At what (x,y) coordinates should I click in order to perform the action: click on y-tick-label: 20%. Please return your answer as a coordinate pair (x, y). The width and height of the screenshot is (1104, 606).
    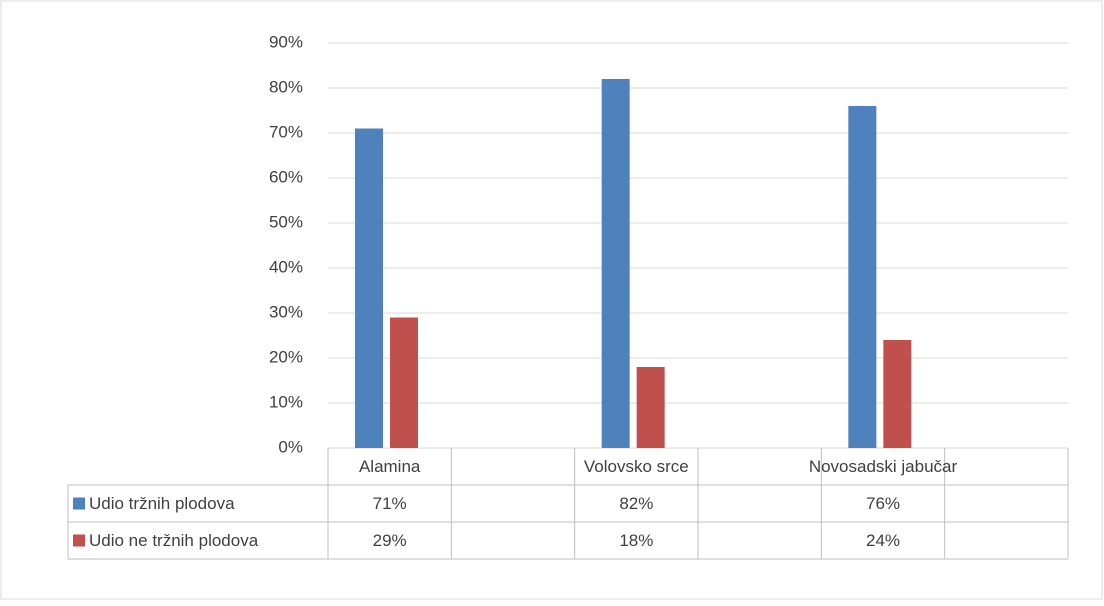
    Looking at the image, I should click on (286, 356).